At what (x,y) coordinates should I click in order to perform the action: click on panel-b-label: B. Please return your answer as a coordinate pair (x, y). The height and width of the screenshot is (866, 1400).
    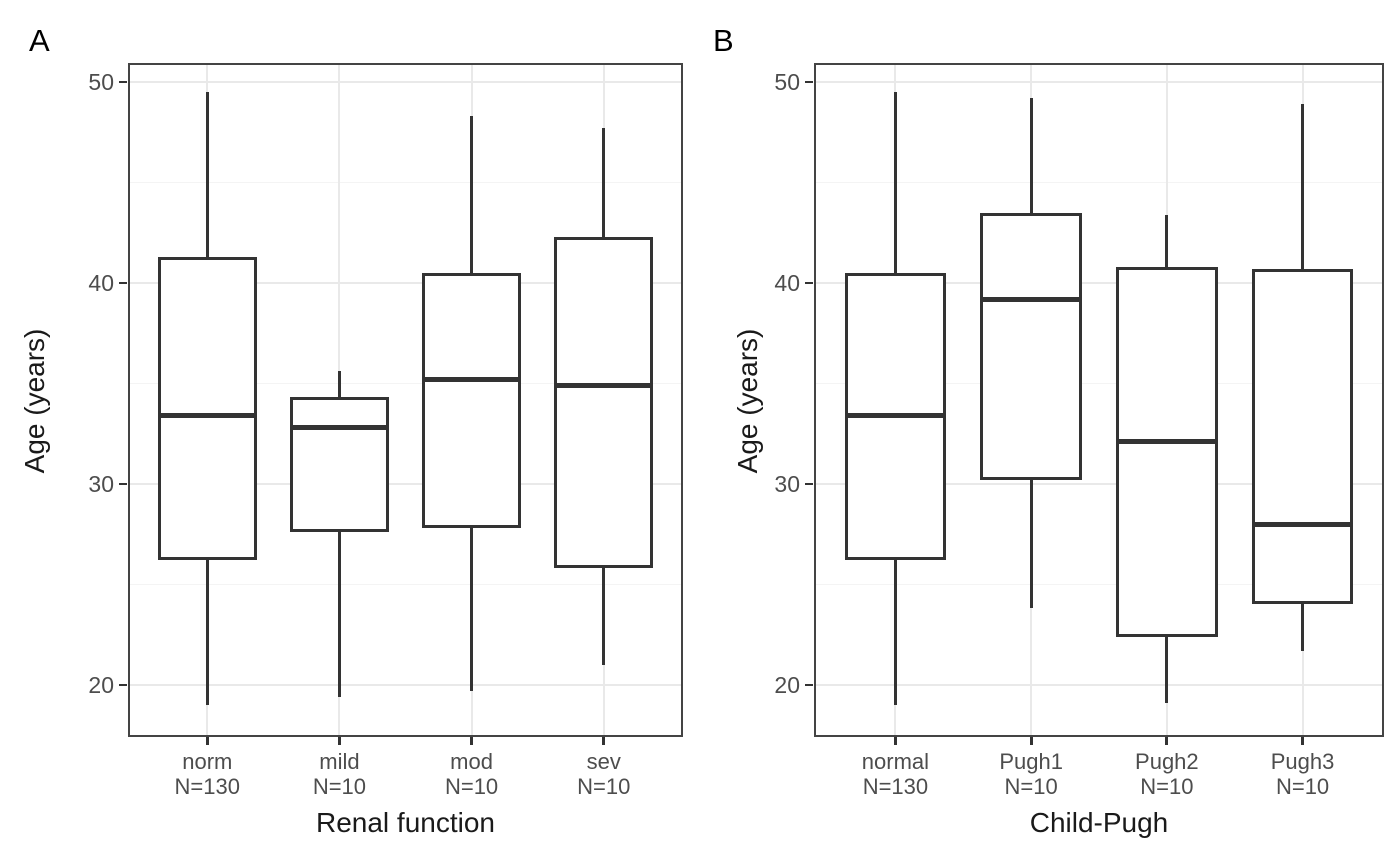
    Looking at the image, I should click on (723, 40).